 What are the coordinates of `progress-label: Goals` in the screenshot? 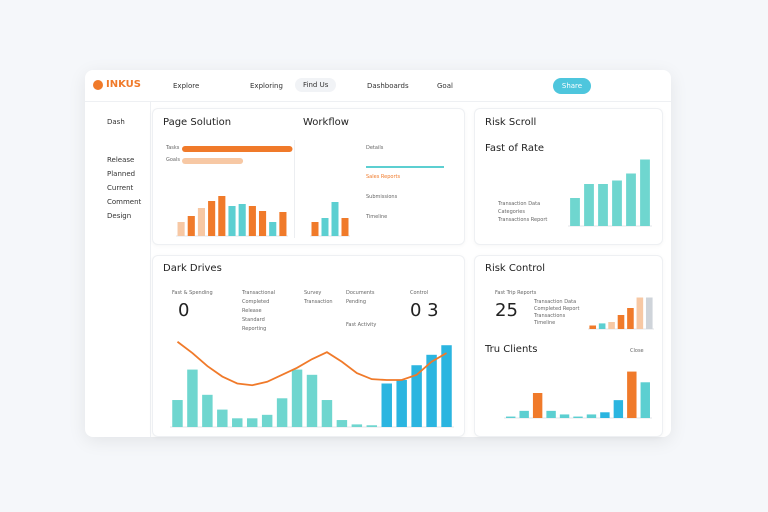 It's located at (173, 160).